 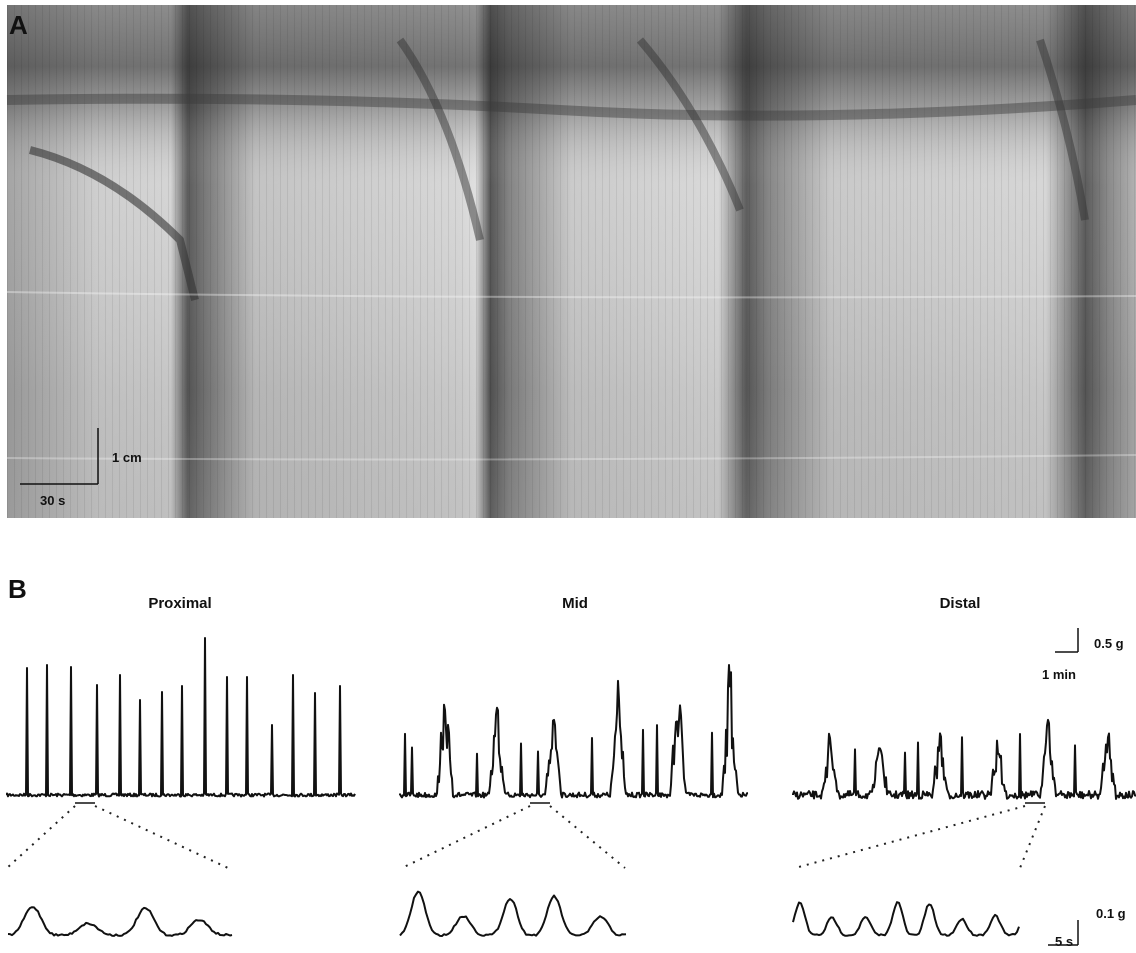 What do you see at coordinates (17, 589) in the screenshot?
I see `panel-label: B` at bounding box center [17, 589].